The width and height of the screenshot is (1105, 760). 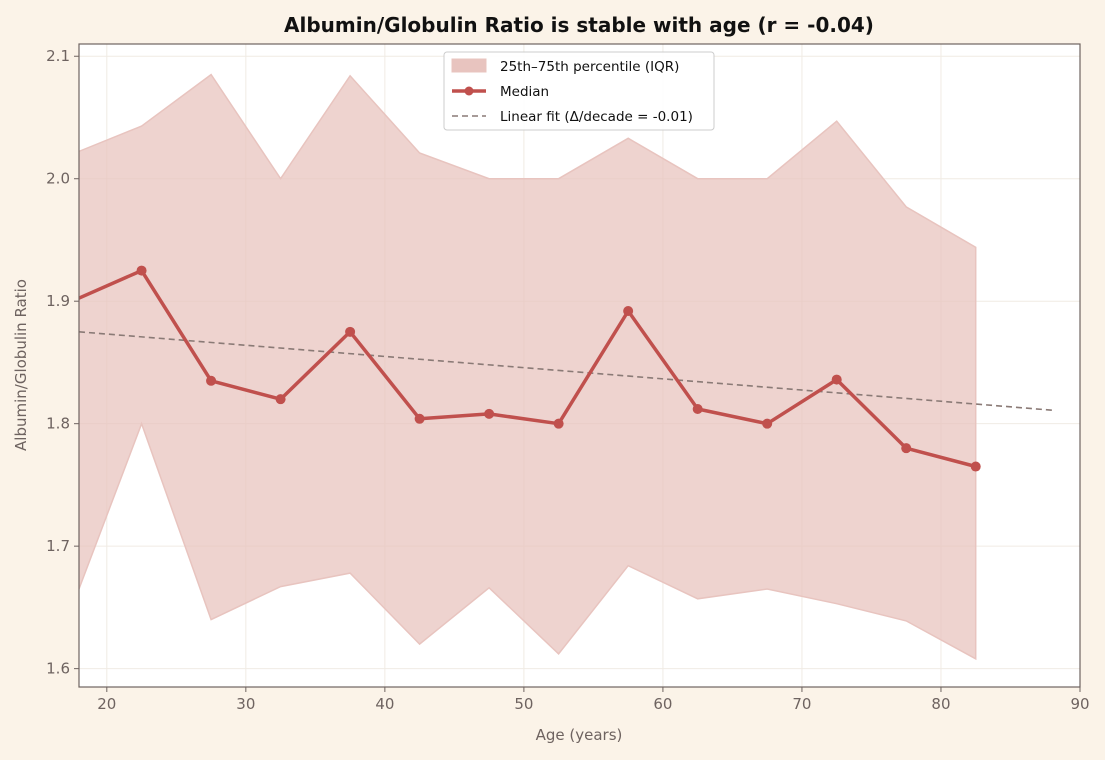 I want to click on x-tick-label: 40, so click(x=384, y=704).